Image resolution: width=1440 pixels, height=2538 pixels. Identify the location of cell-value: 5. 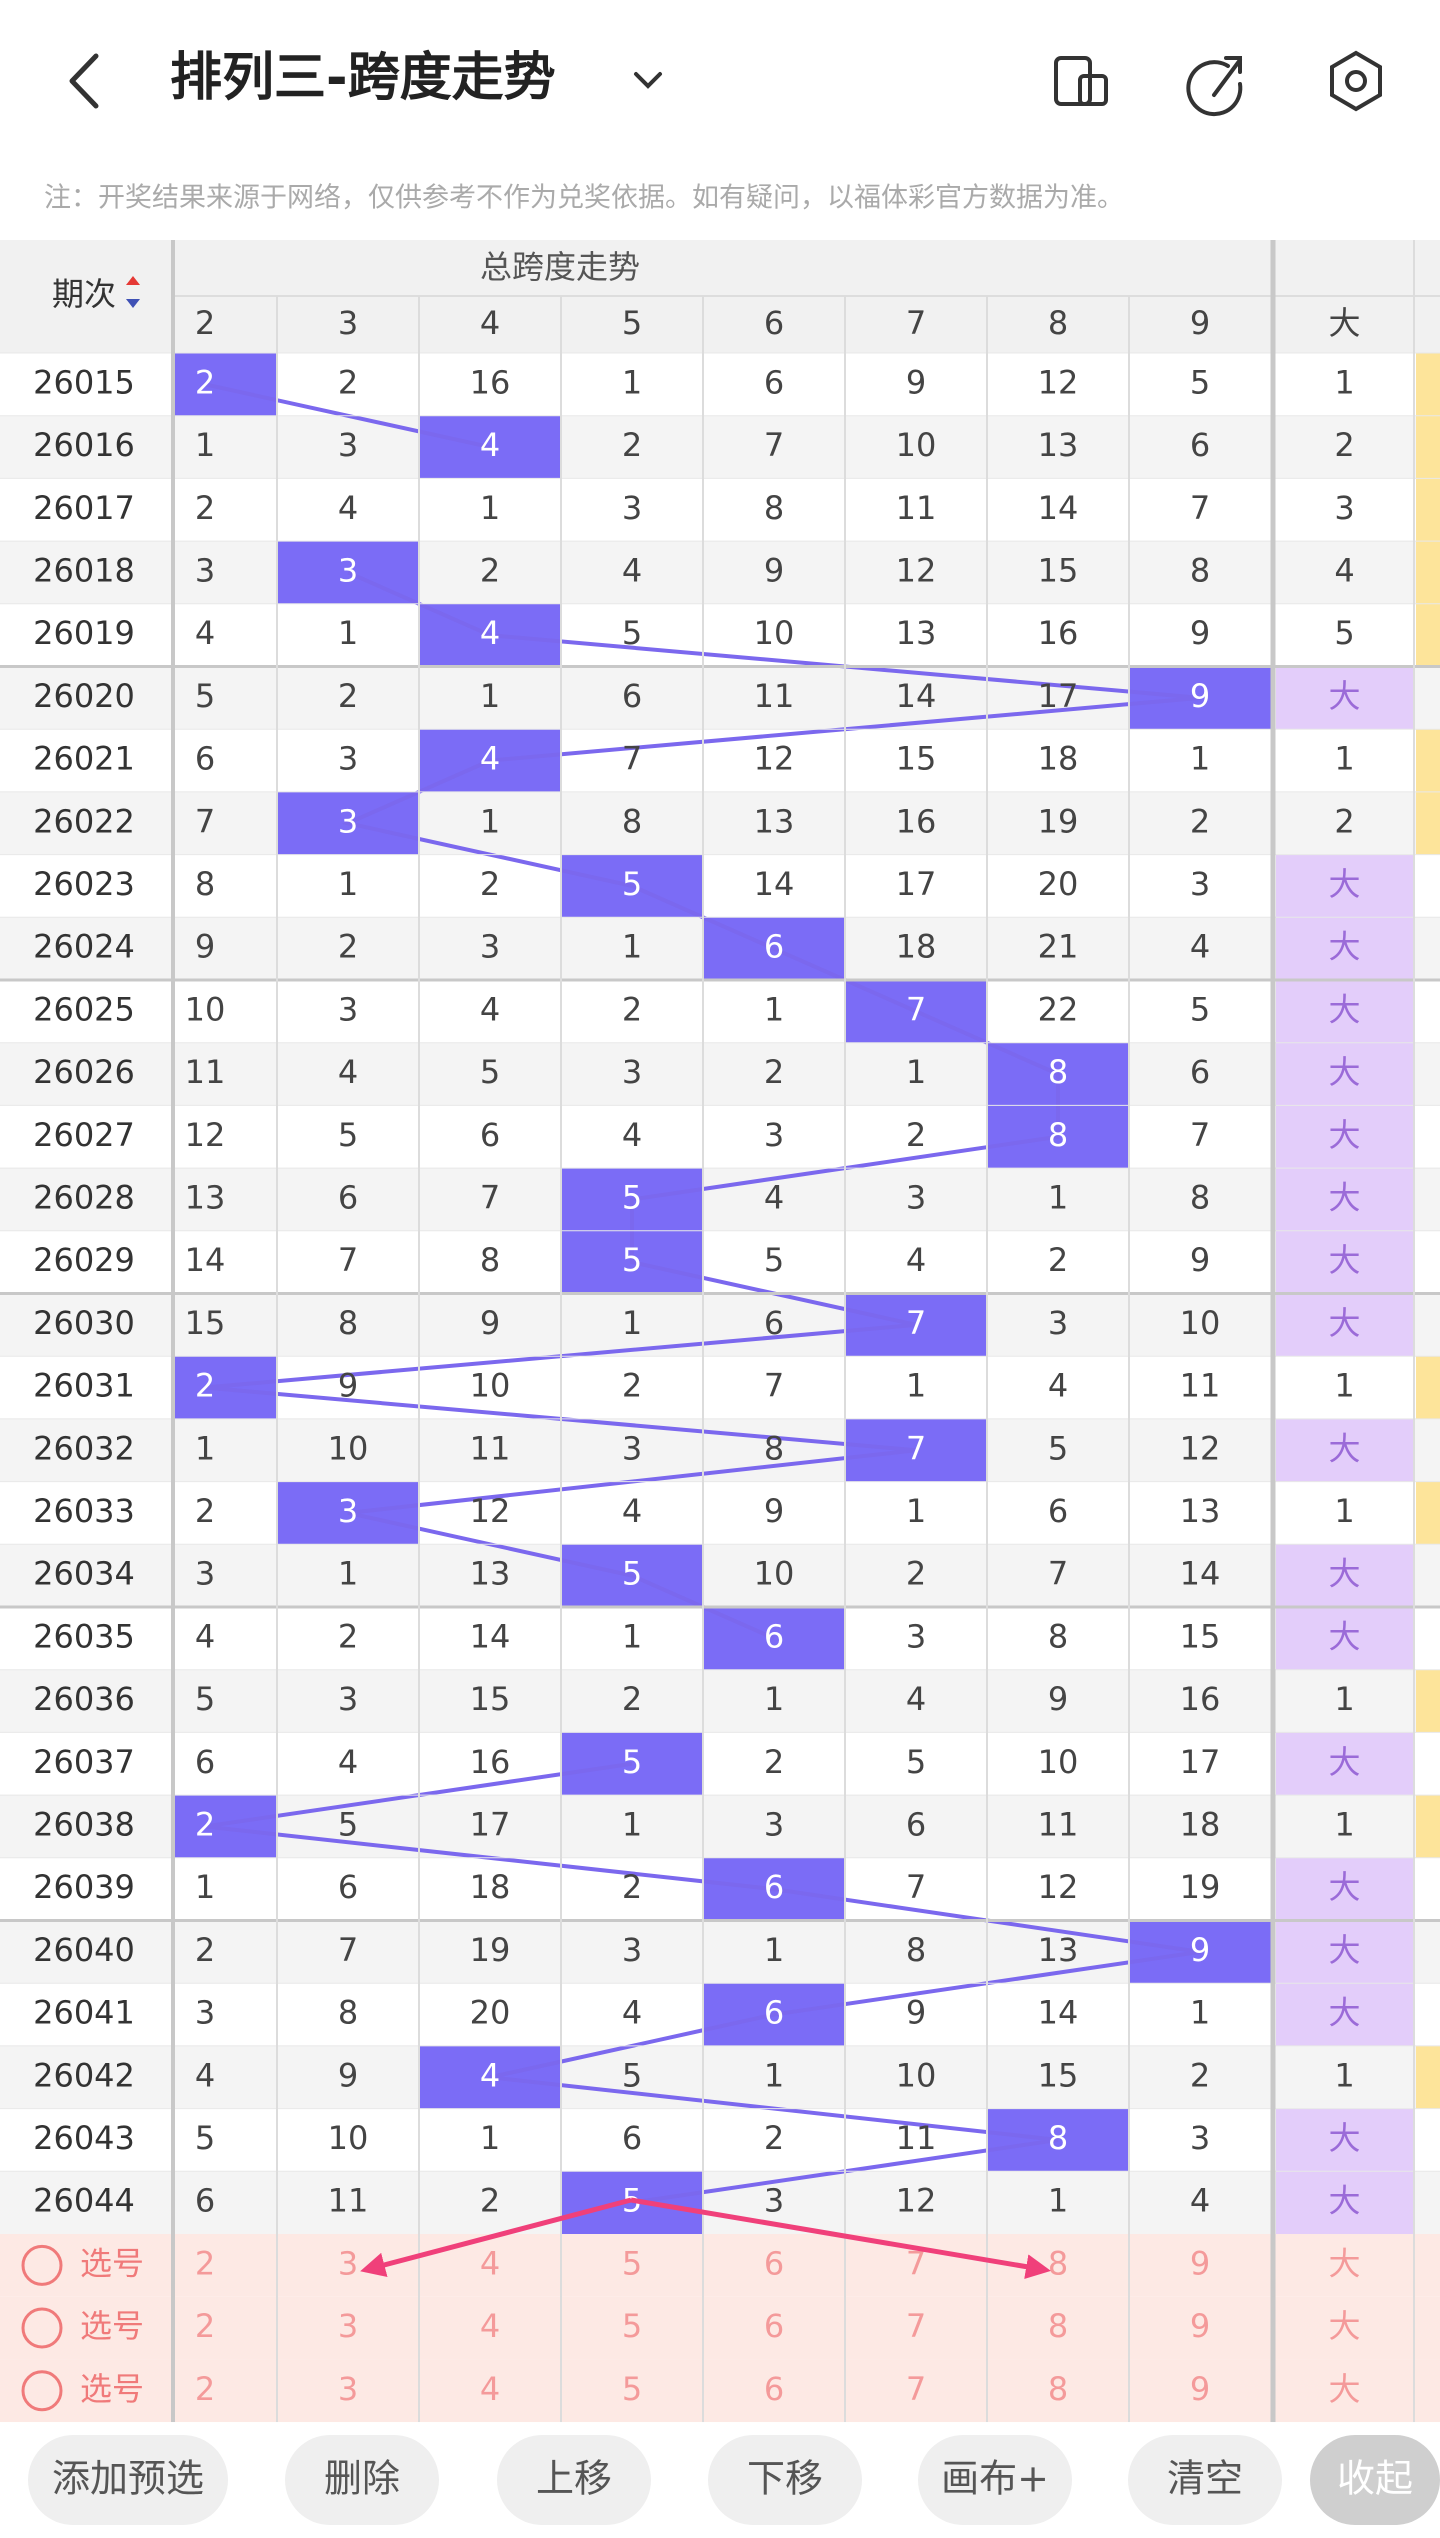
(348, 1824).